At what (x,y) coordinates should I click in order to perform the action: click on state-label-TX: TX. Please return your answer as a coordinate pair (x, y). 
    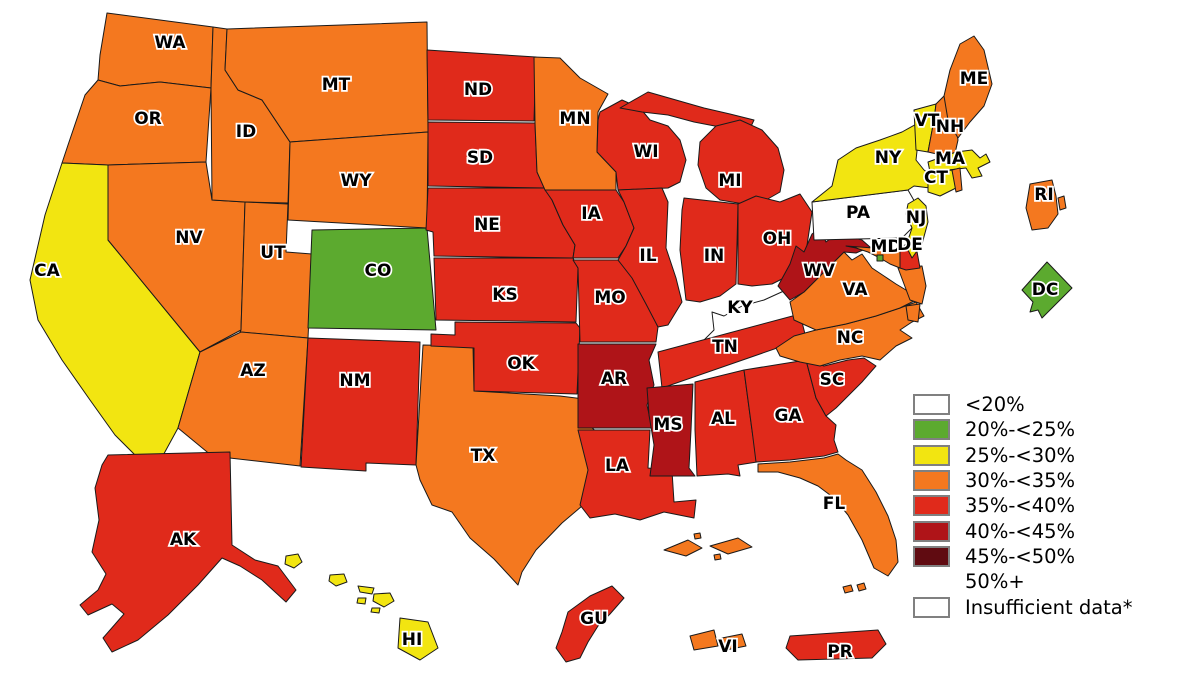
    Looking at the image, I should click on (483, 456).